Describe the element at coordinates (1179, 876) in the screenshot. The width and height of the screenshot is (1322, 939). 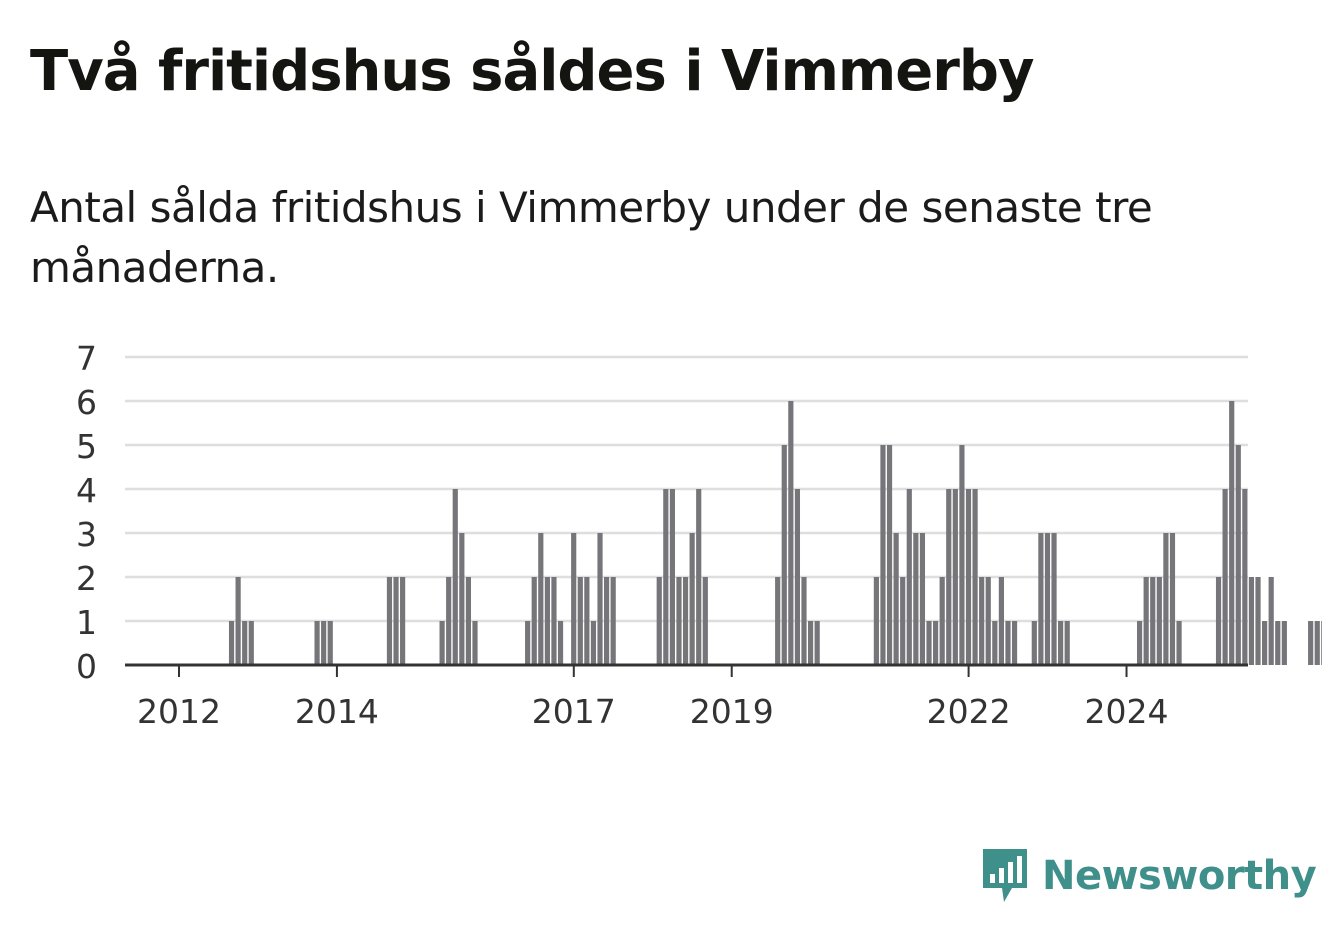
I see `brand-name: Newsworthy` at that location.